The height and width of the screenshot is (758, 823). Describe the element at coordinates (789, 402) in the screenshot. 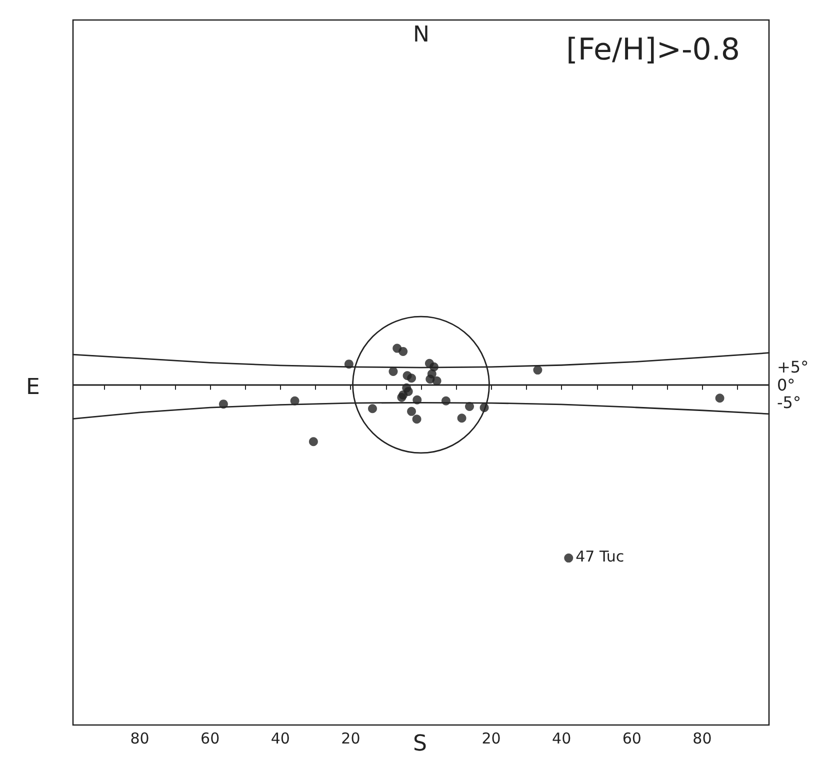

I see `y-tick-label: -5°` at that location.